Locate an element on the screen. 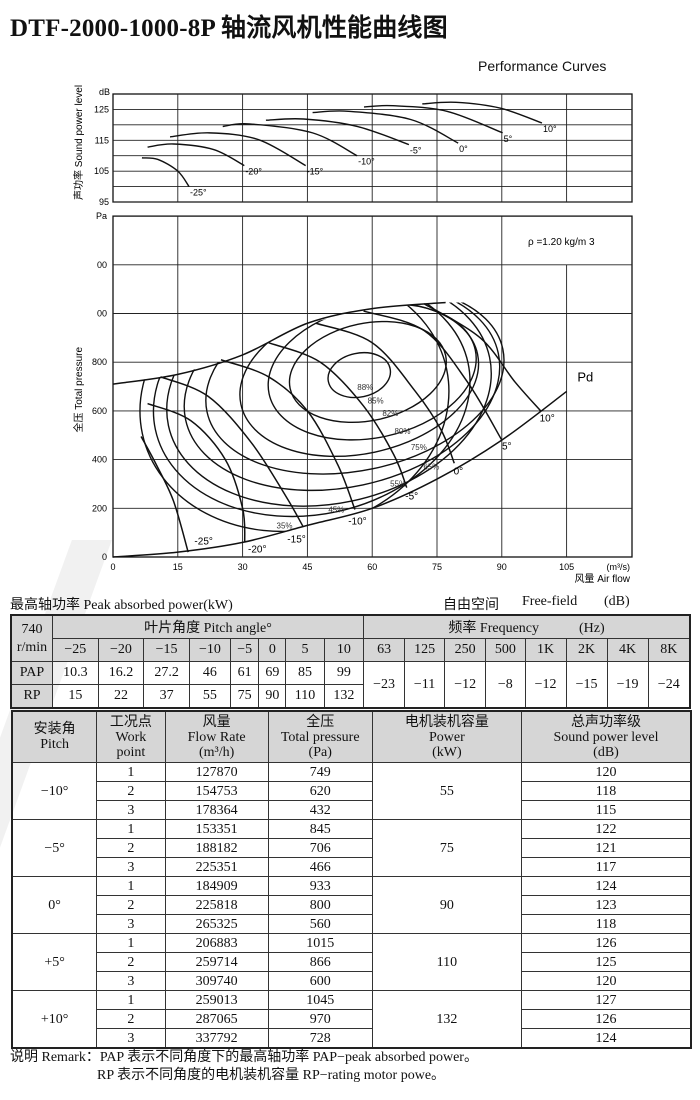 This screenshot has width=700, height=1100. sound-ytick-label: 105 is located at coordinates (101, 171).